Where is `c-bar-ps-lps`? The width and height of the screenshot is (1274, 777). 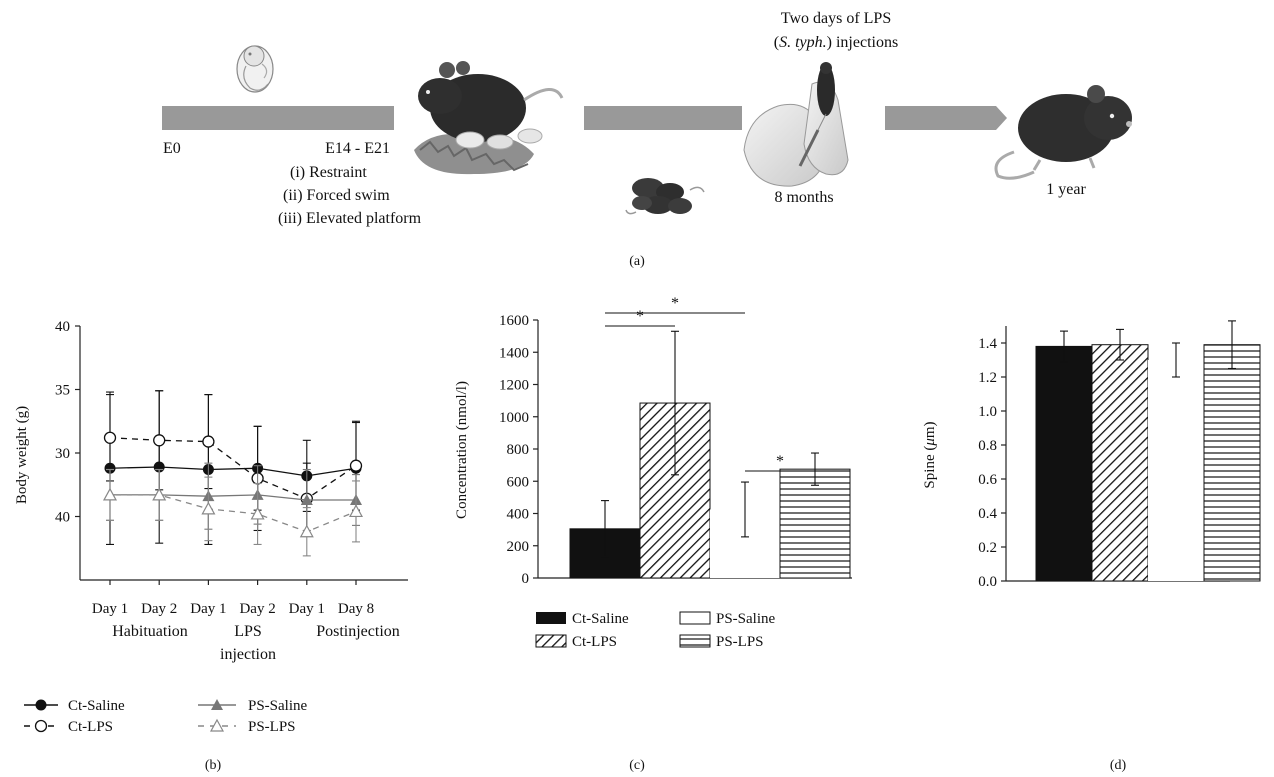
c-bar-ps-lps is located at coordinates (815, 523).